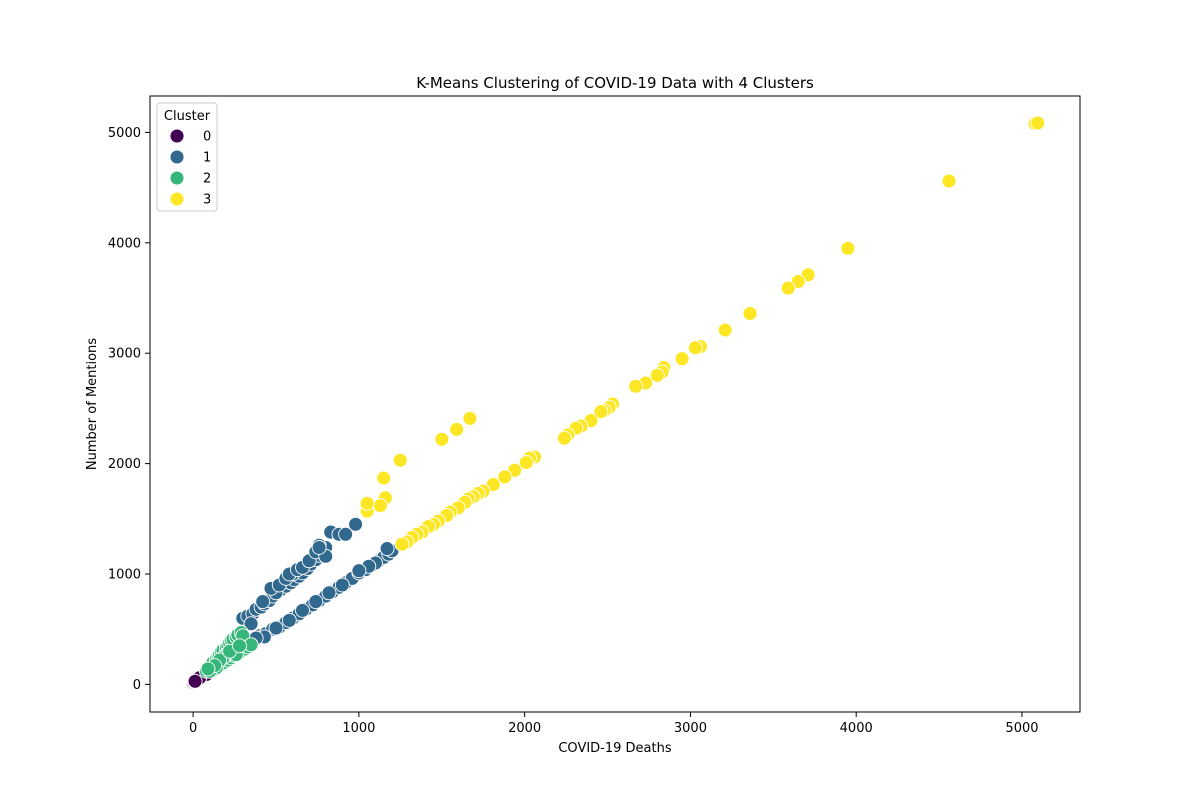  Describe the element at coordinates (358, 728) in the screenshot. I see `x-tick-label: 1000` at that location.